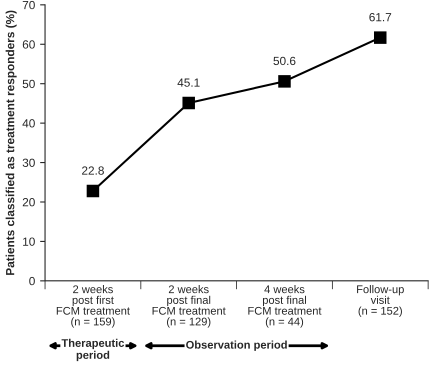 The width and height of the screenshot is (429, 372). What do you see at coordinates (28, 5) in the screenshot?
I see `y-tick-label: 70` at bounding box center [28, 5].